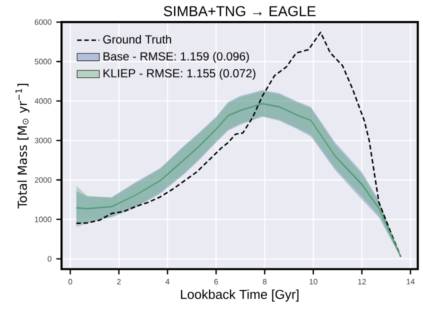 This screenshot has height=316, width=423. What do you see at coordinates (23, 146) in the screenshot?
I see `y-axis-title: Total Mass [M$_{⊙}$ yr$^{−1}$]` at bounding box center [23, 146].